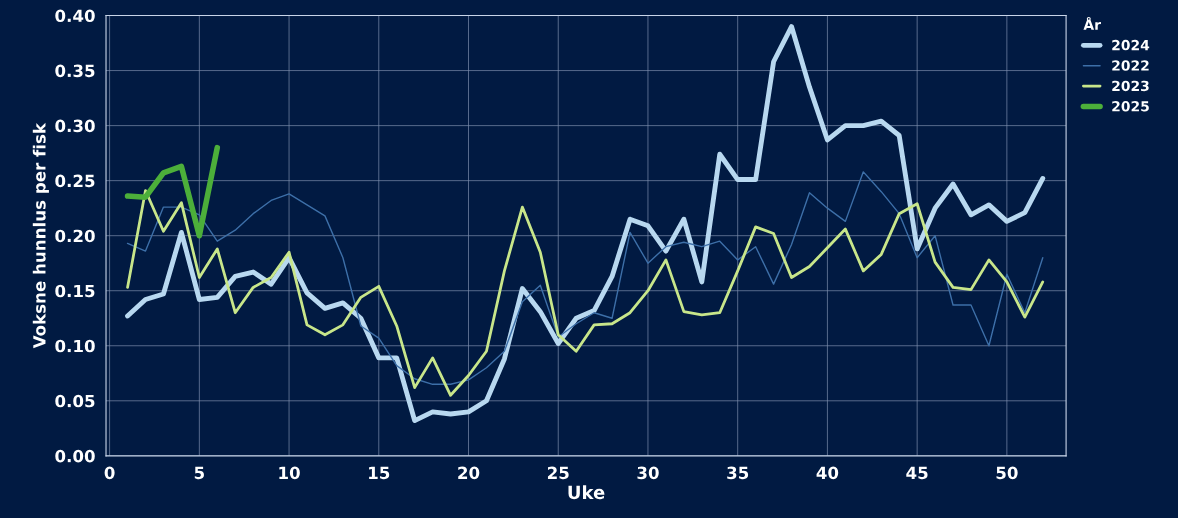 The height and width of the screenshot is (518, 1178). I want to click on x-tick-label: 35, so click(738, 473).